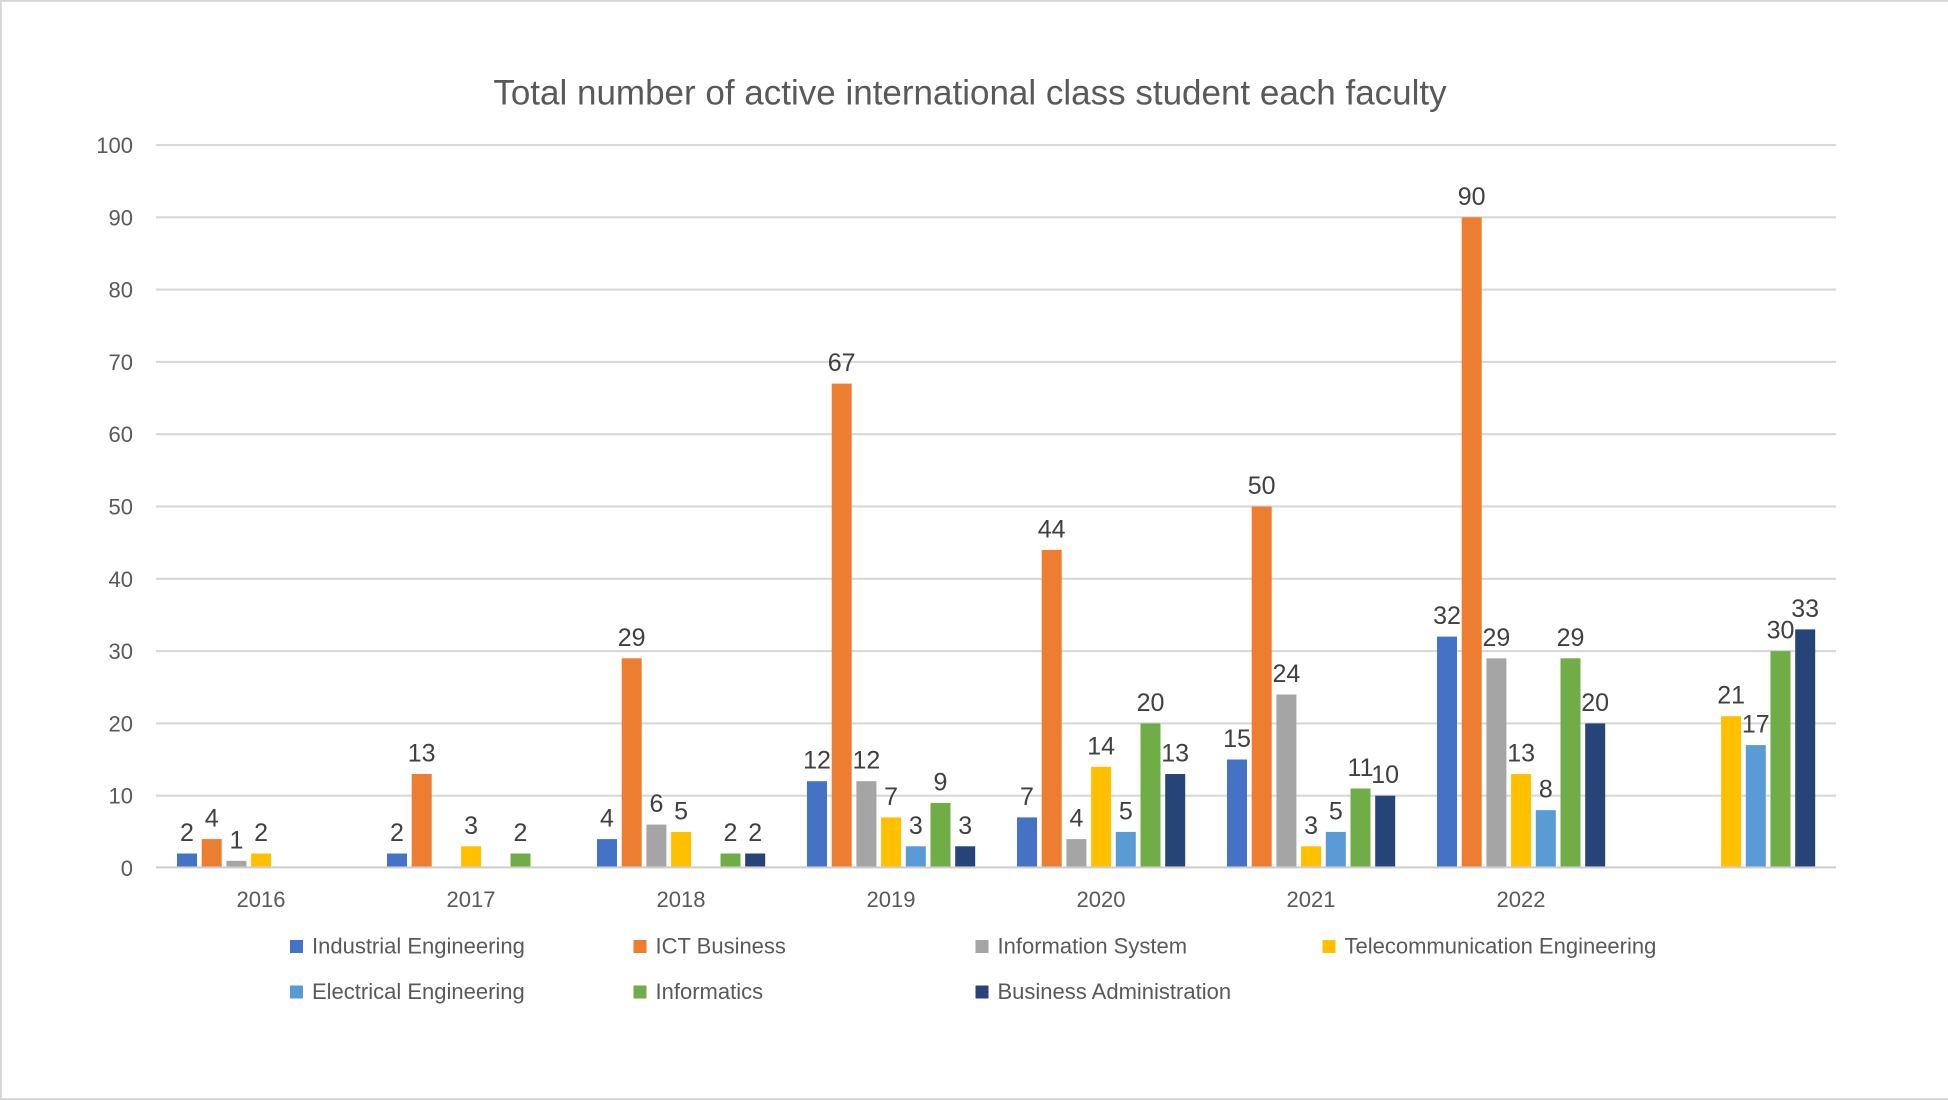 Image resolution: width=1948 pixels, height=1100 pixels. I want to click on svg-text: 80, so click(121, 290).